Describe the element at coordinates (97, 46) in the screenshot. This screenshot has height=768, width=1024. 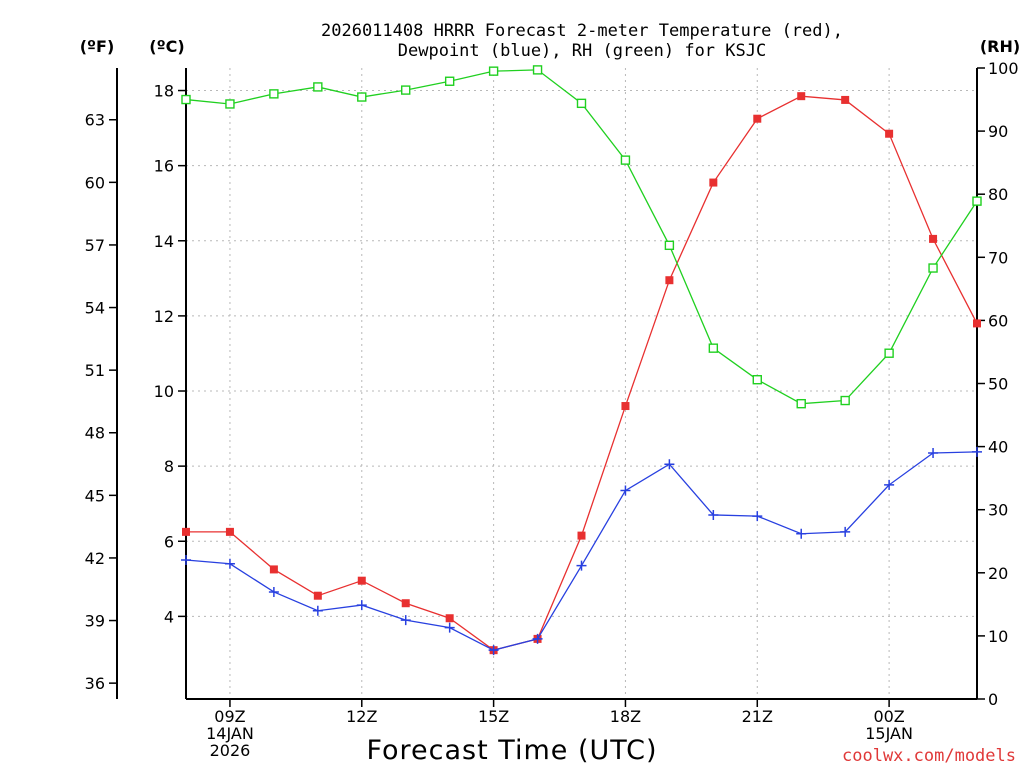
I see `fahrenheit-unit-label: (ºF)` at that location.